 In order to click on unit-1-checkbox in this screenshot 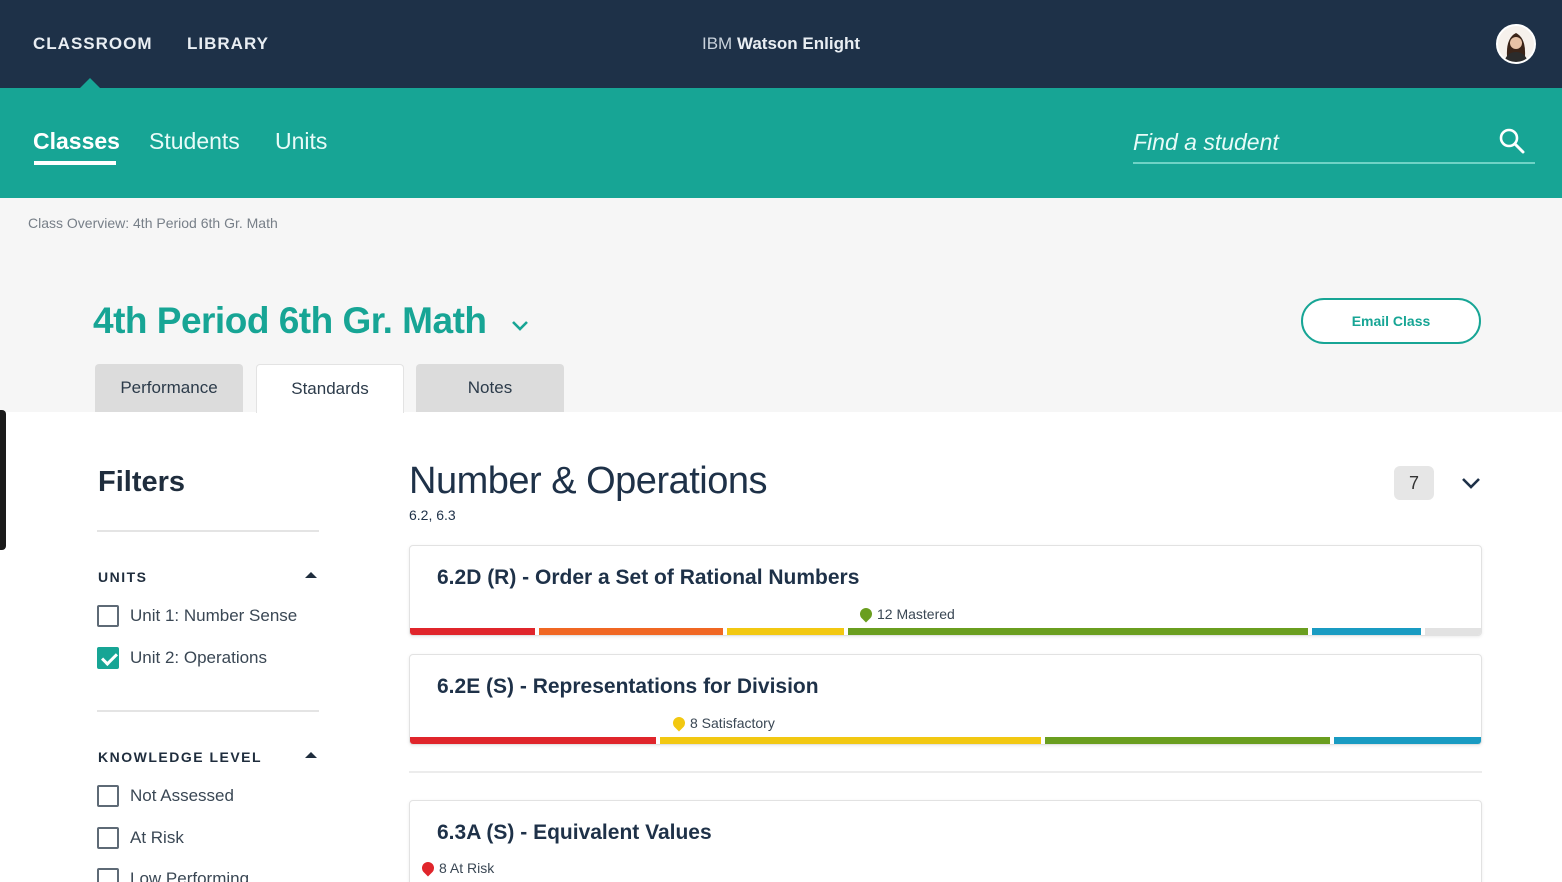, I will do `click(108, 616)`.